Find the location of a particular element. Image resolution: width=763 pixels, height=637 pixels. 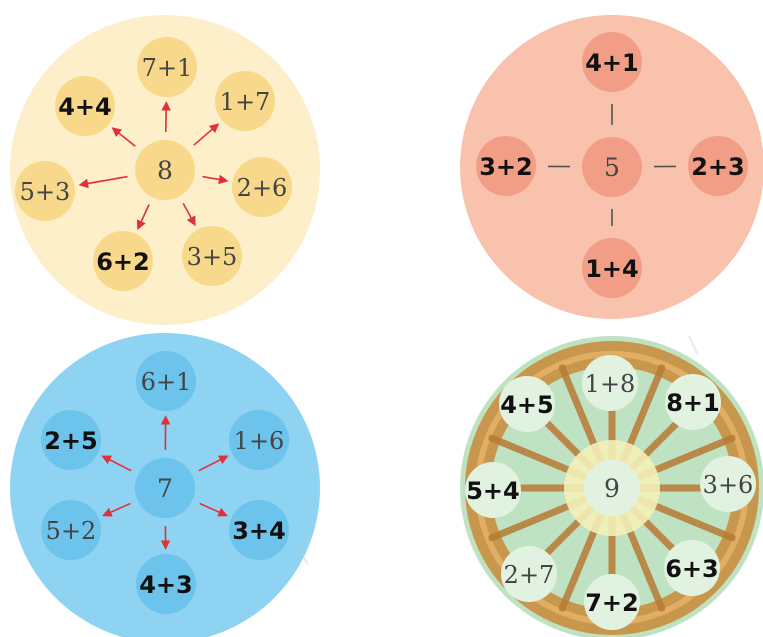

sum-label: 4+3 is located at coordinates (166, 585).